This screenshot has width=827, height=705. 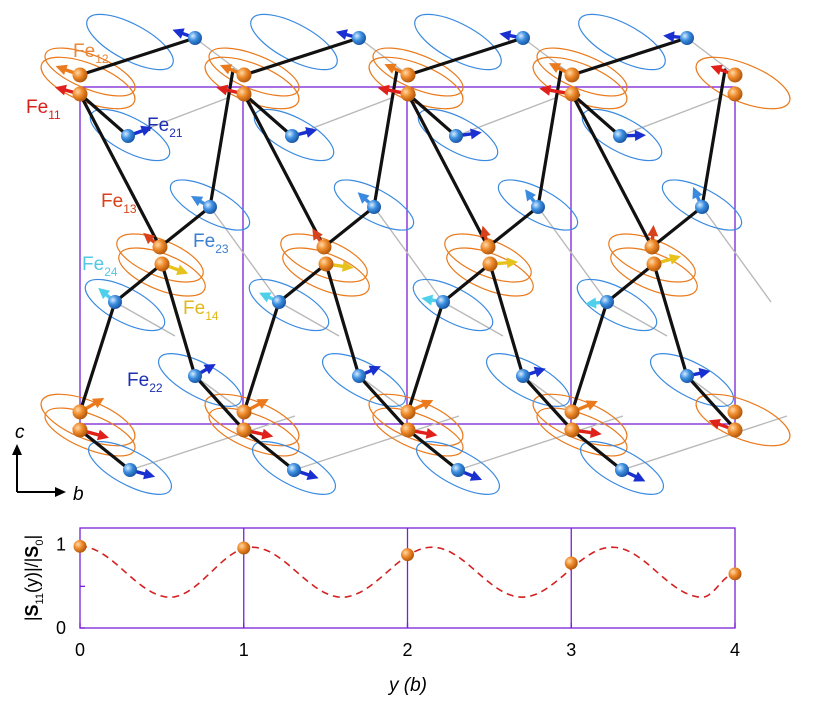 What do you see at coordinates (294, 42) in the screenshot?
I see `ellipse-fe-blue-upper` at bounding box center [294, 42].